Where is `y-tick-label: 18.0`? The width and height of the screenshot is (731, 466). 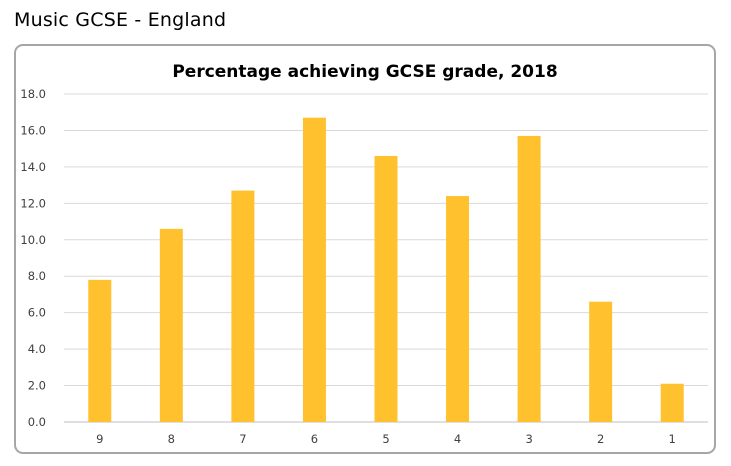 y-tick-label: 18.0 is located at coordinates (33, 94).